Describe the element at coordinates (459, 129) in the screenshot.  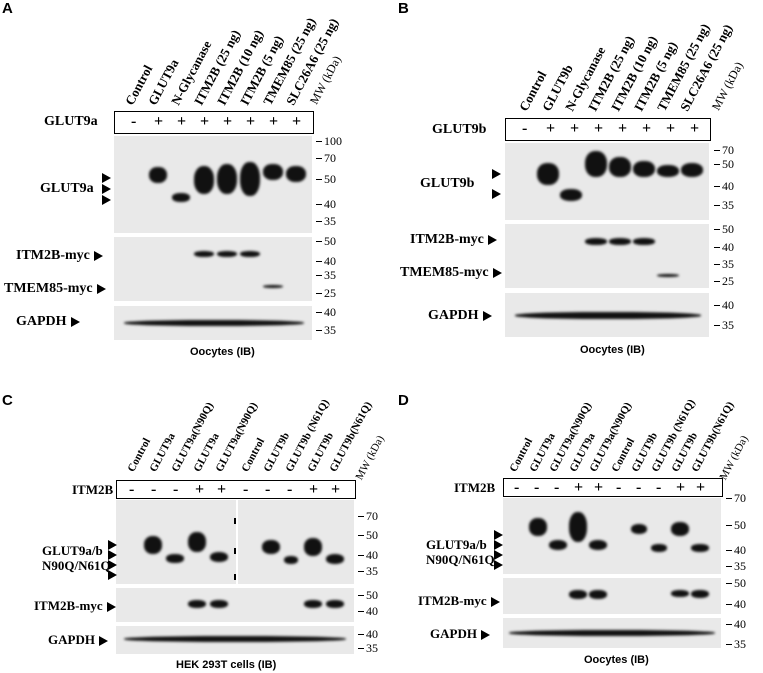
I see `treatment-label: GLUT9b` at that location.